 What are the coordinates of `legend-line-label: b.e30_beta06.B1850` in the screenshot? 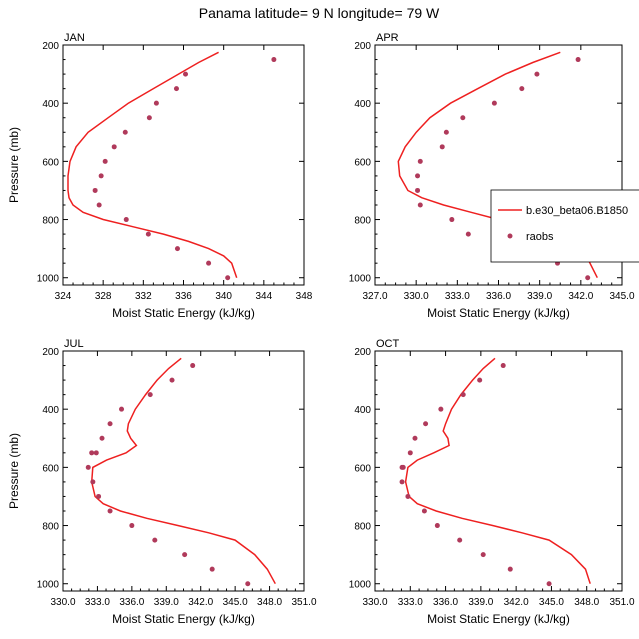 It's located at (577, 211).